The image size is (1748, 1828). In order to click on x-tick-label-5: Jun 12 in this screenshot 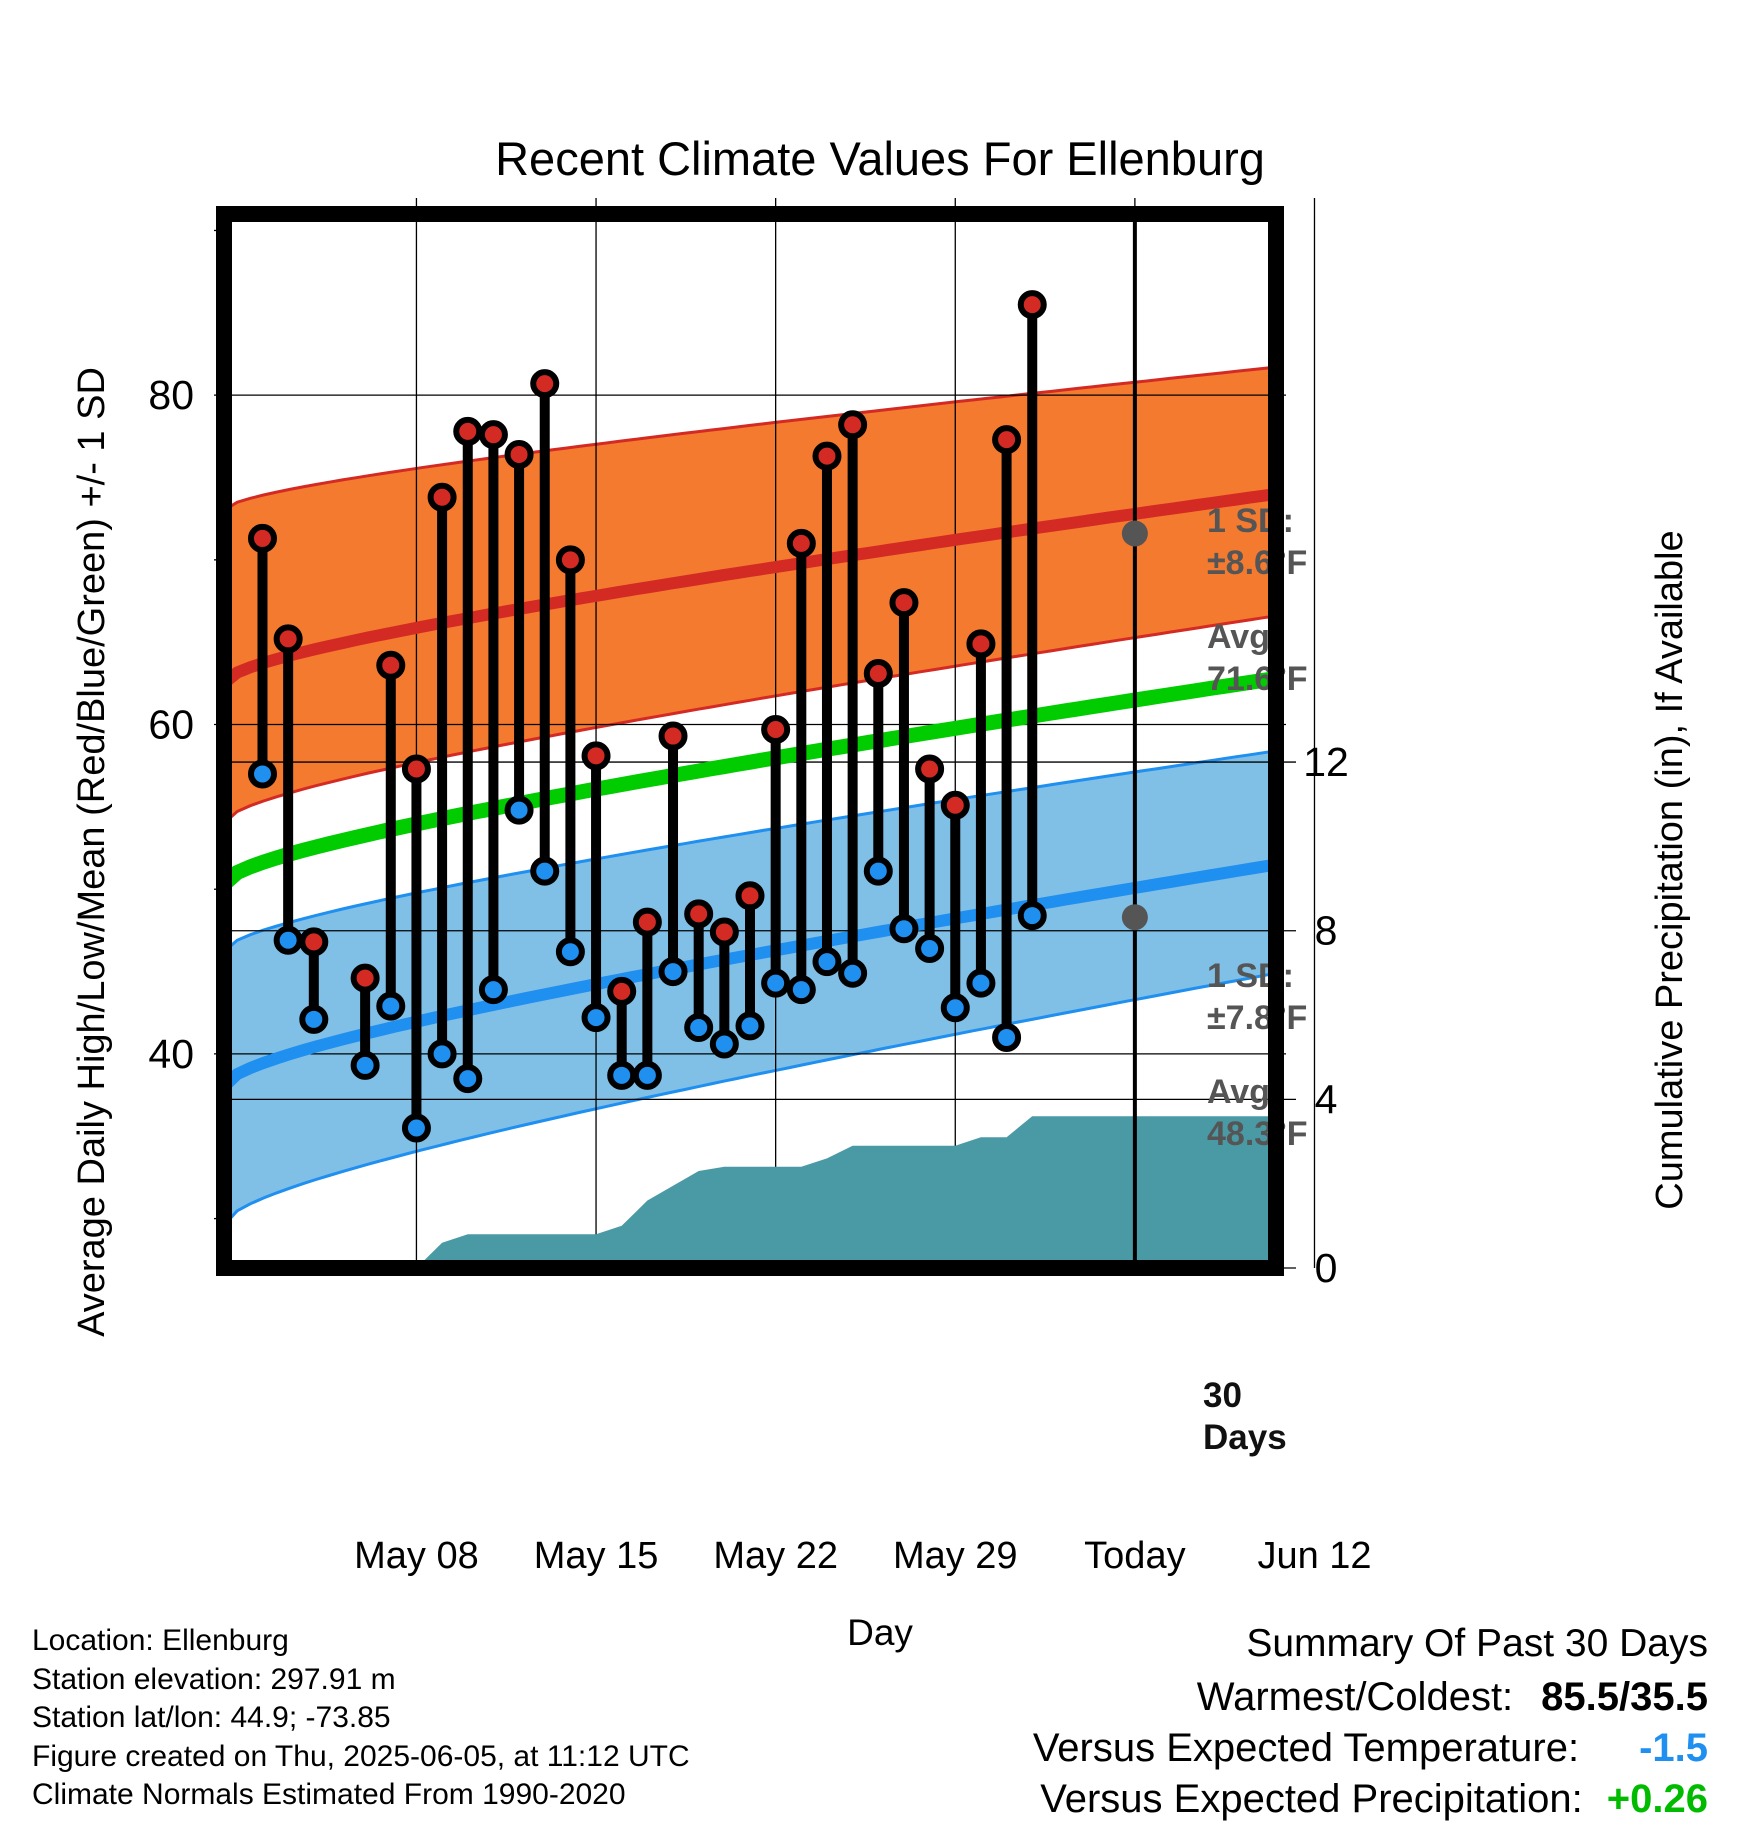, I will do `click(1314, 1556)`.